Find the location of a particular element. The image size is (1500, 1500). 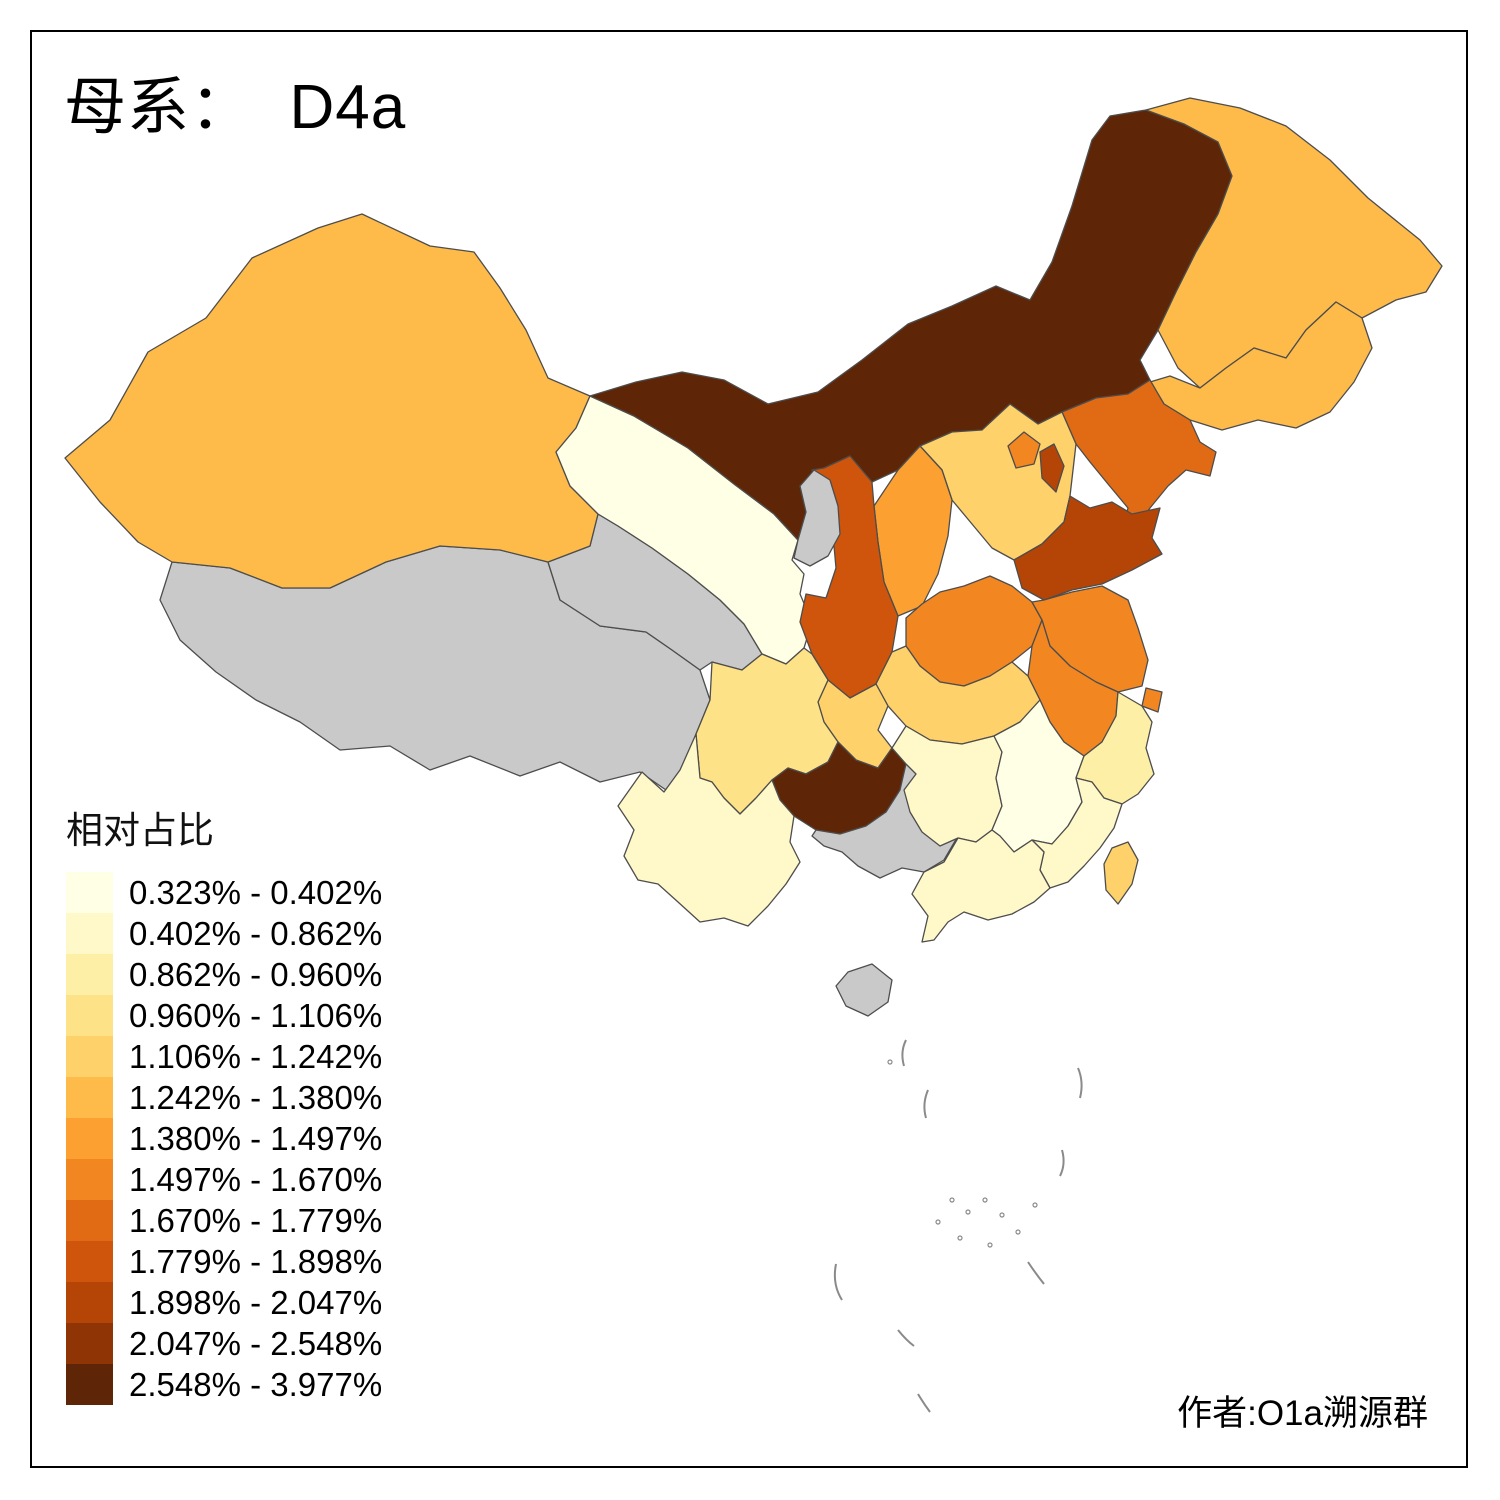

region-shanghai is located at coordinates (1152, 700).